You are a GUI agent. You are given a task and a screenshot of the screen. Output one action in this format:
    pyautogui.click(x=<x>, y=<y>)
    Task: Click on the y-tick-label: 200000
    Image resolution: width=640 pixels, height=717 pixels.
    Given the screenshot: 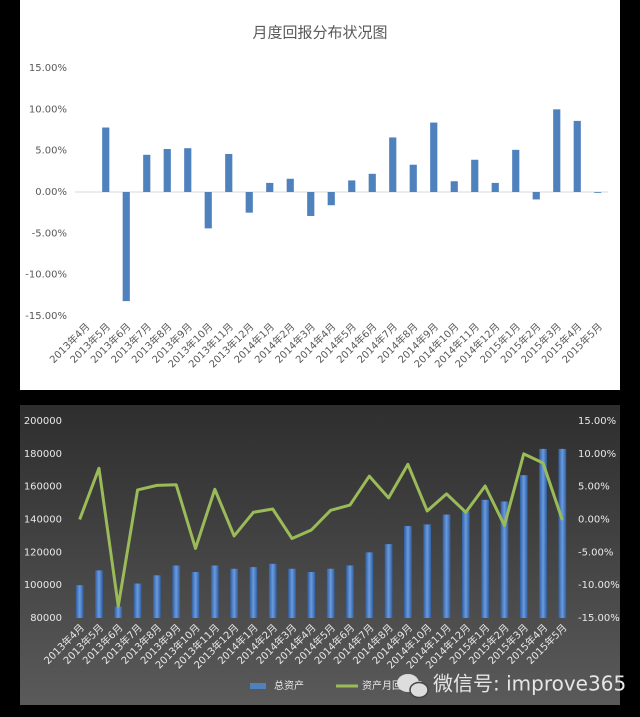 What is the action you would take?
    pyautogui.click(x=43, y=421)
    